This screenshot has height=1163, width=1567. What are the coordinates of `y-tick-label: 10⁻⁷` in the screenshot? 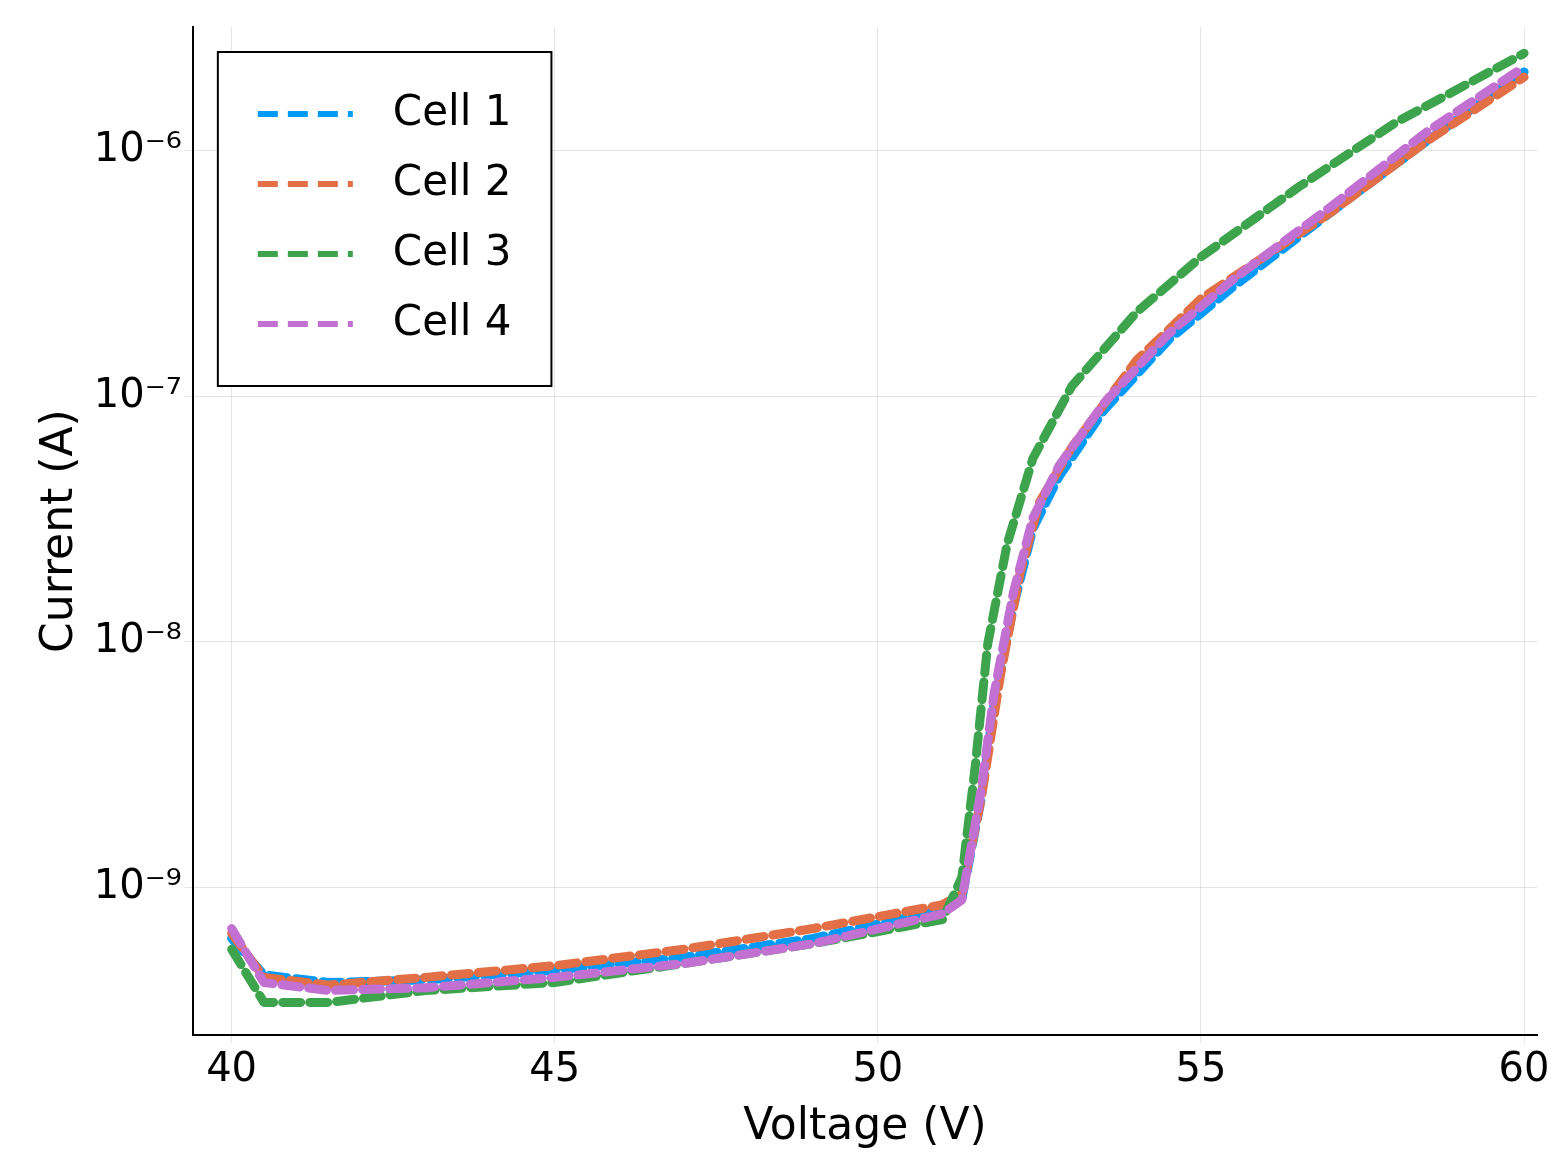 It's located at (137, 392).